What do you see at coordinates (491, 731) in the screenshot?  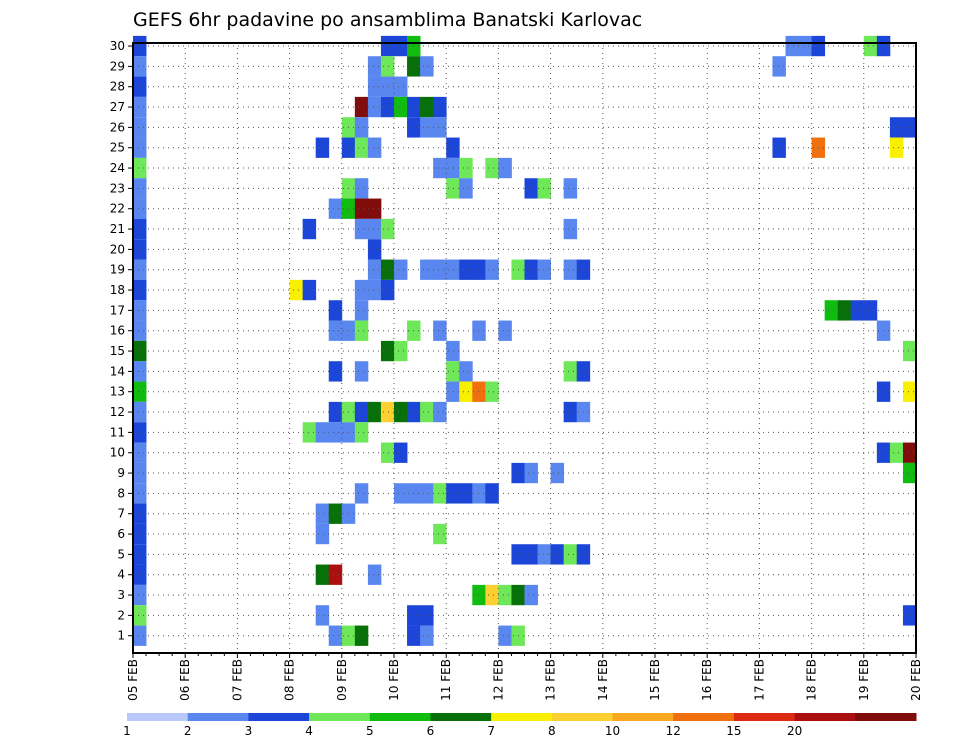 I see `colorbar-tick-label: 7` at bounding box center [491, 731].